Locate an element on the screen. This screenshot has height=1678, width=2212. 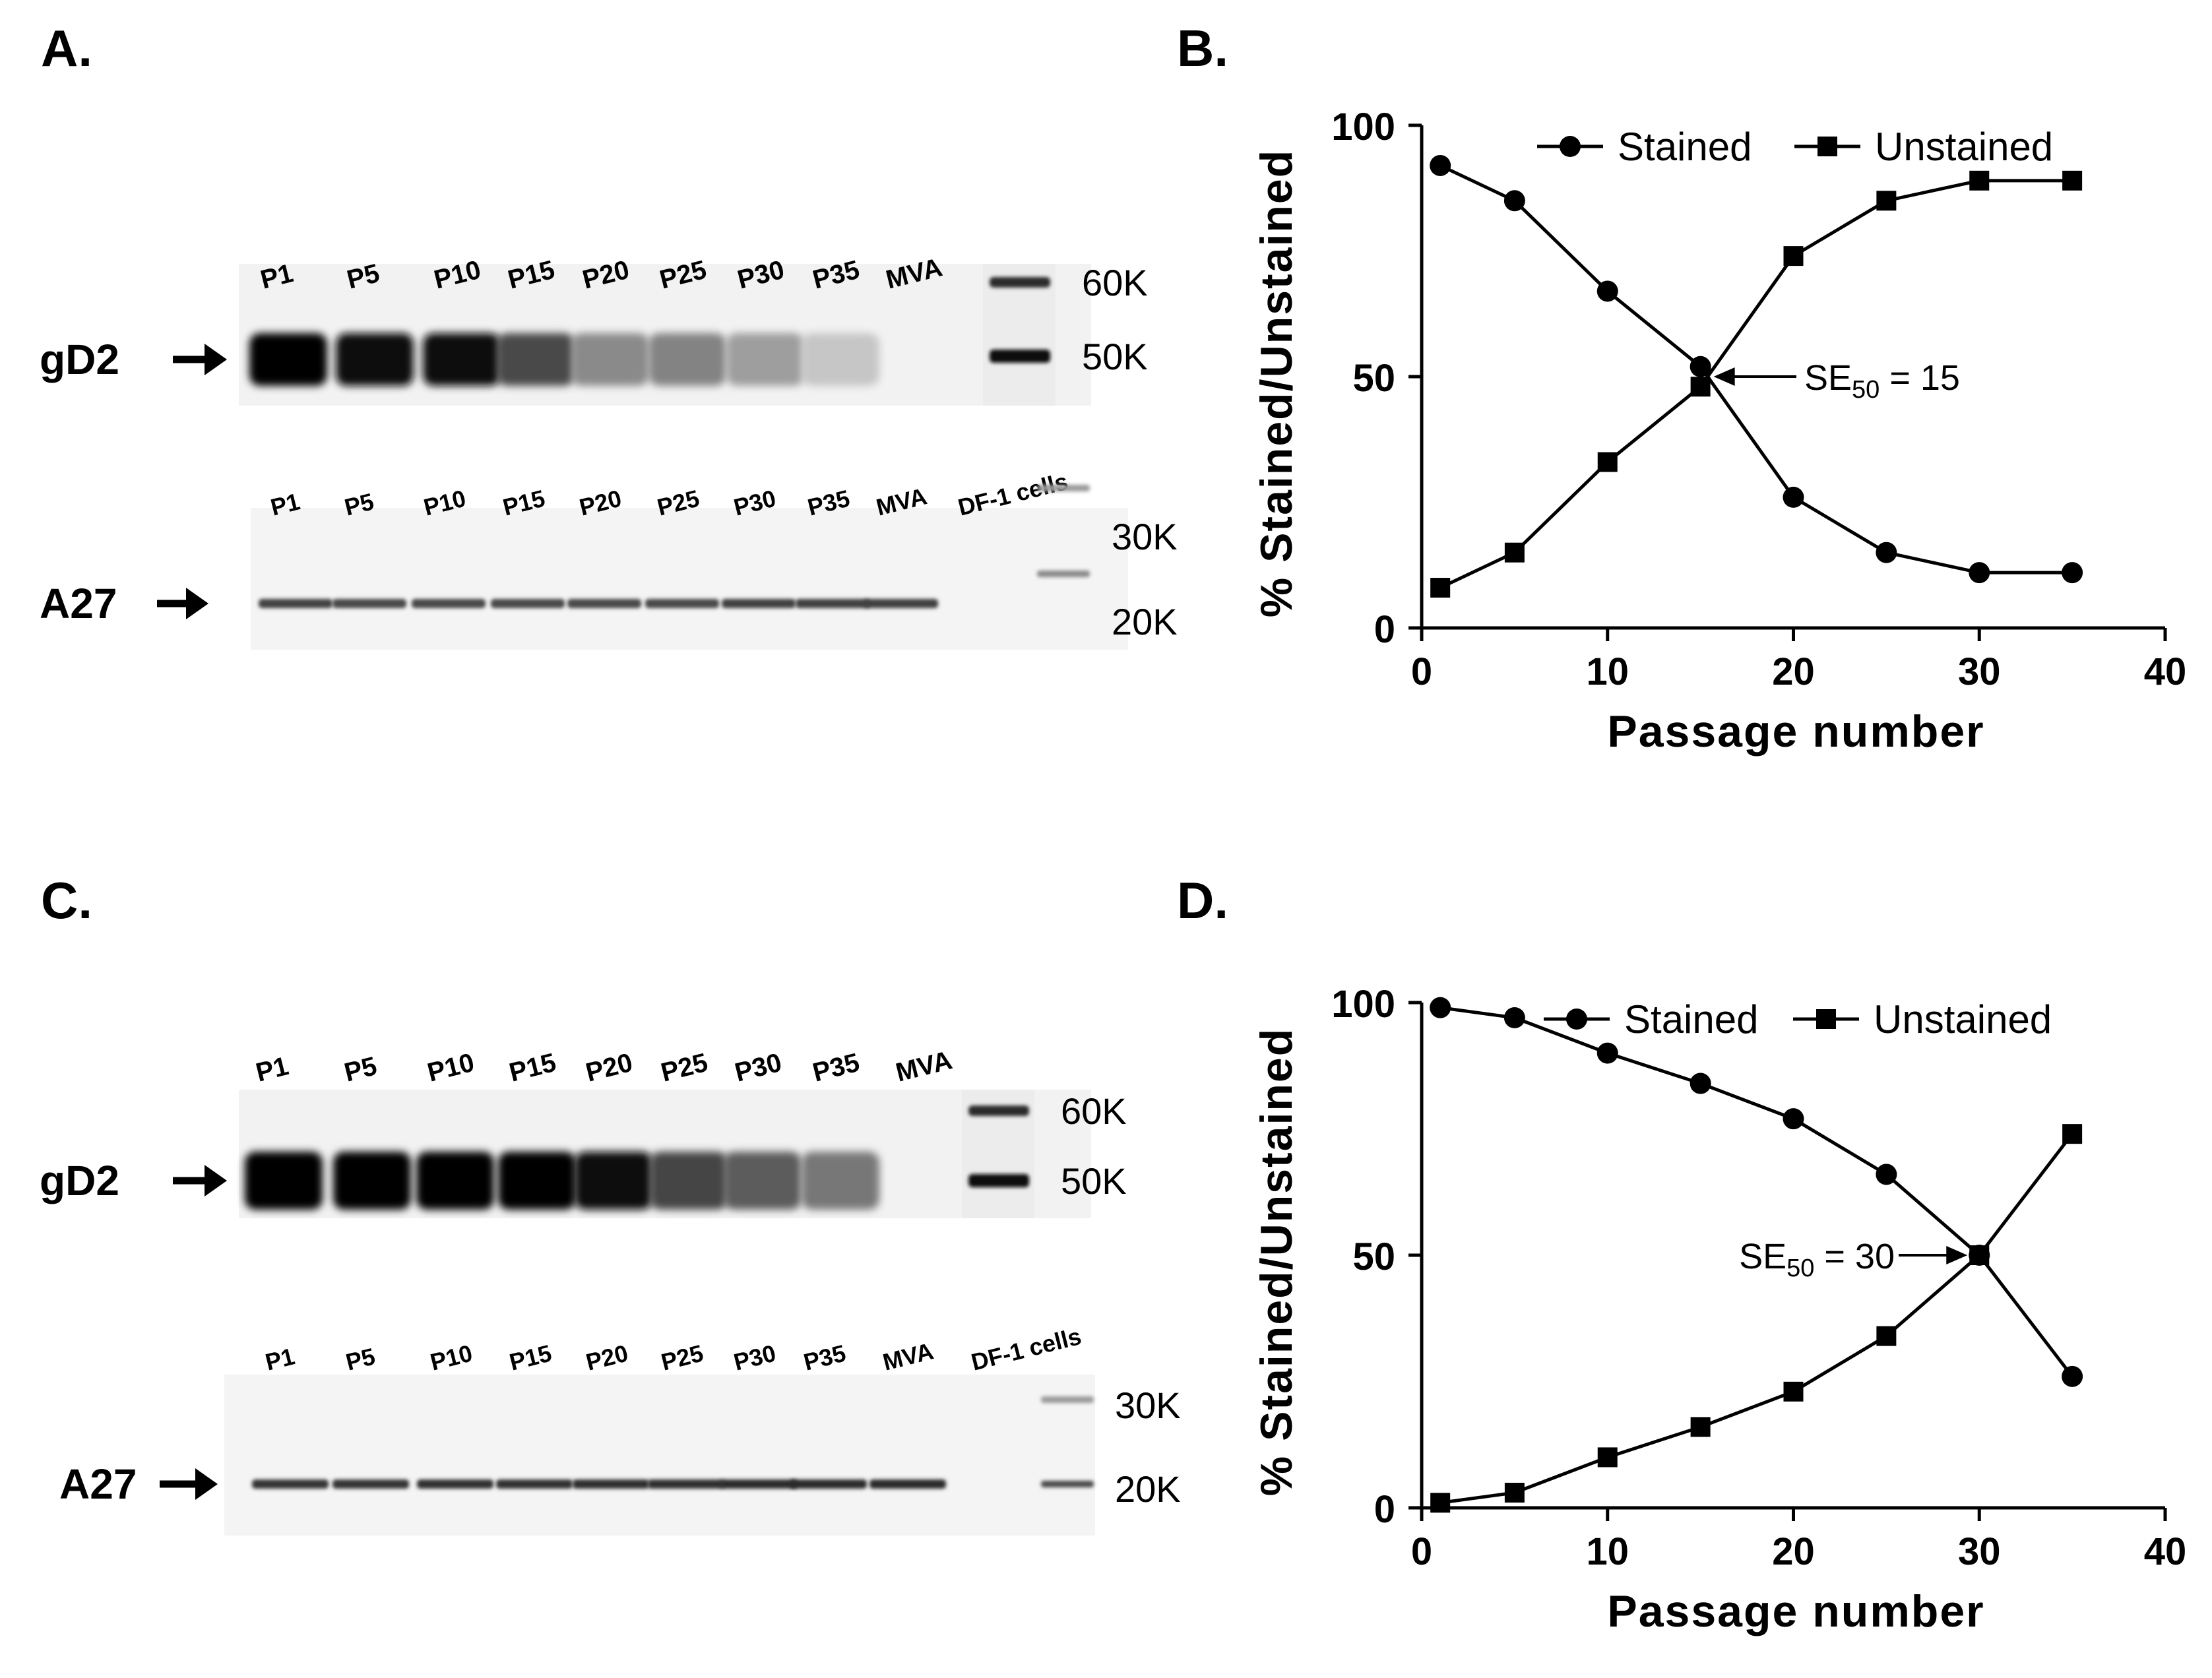
lane-label: MVA is located at coordinates (924, 1066).